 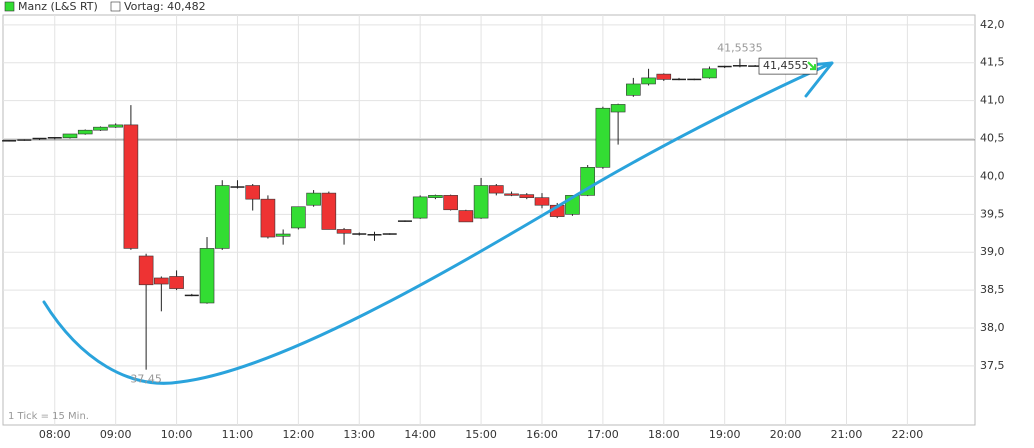 What do you see at coordinates (359, 434) in the screenshot?
I see `x-tick-label: 13:00` at bounding box center [359, 434].